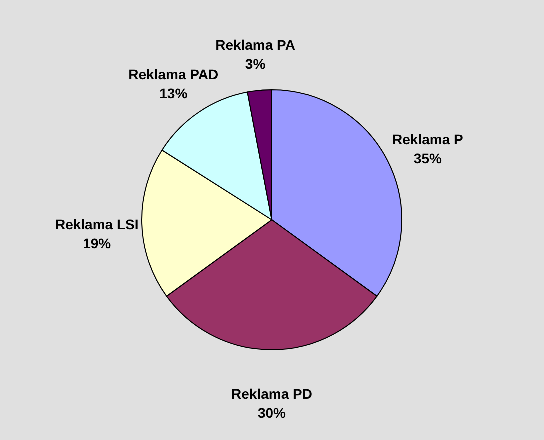 The height and width of the screenshot is (440, 544). What do you see at coordinates (173, 74) in the screenshot?
I see `slice-label: Reklama PAD` at bounding box center [173, 74].